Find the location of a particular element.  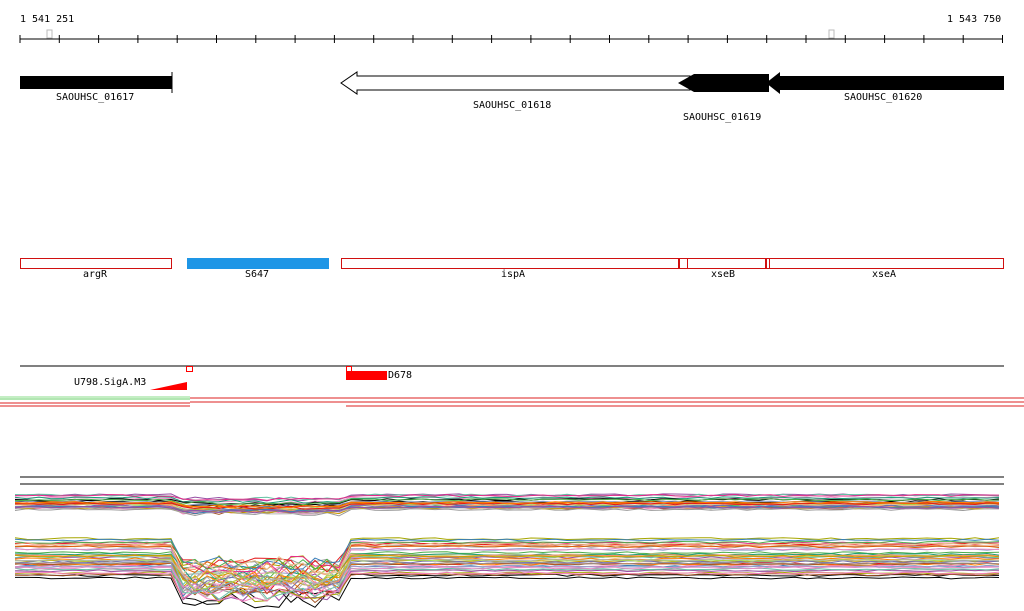

expression-profiles-lower is located at coordinates (507, 573).